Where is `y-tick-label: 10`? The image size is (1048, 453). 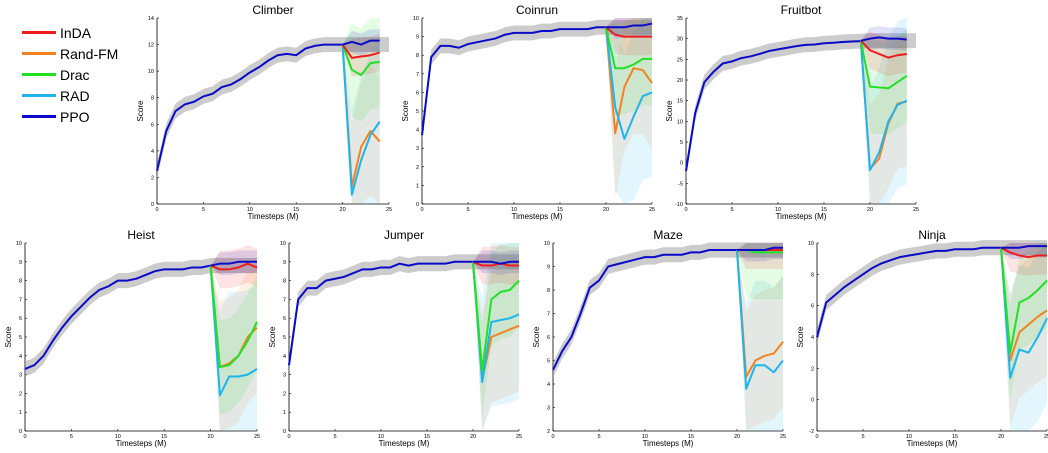 y-tick-label: 10 is located at coordinates (151, 72).